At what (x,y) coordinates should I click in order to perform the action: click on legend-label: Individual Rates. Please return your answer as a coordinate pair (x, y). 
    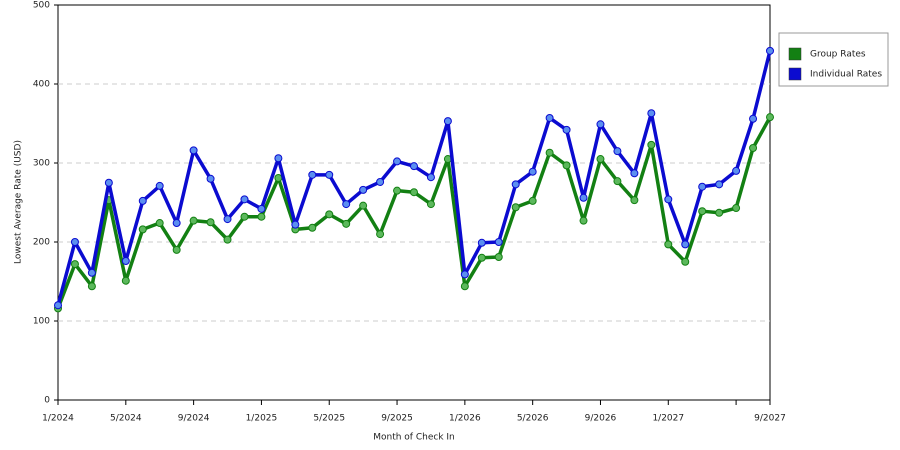
    Looking at the image, I should click on (846, 75).